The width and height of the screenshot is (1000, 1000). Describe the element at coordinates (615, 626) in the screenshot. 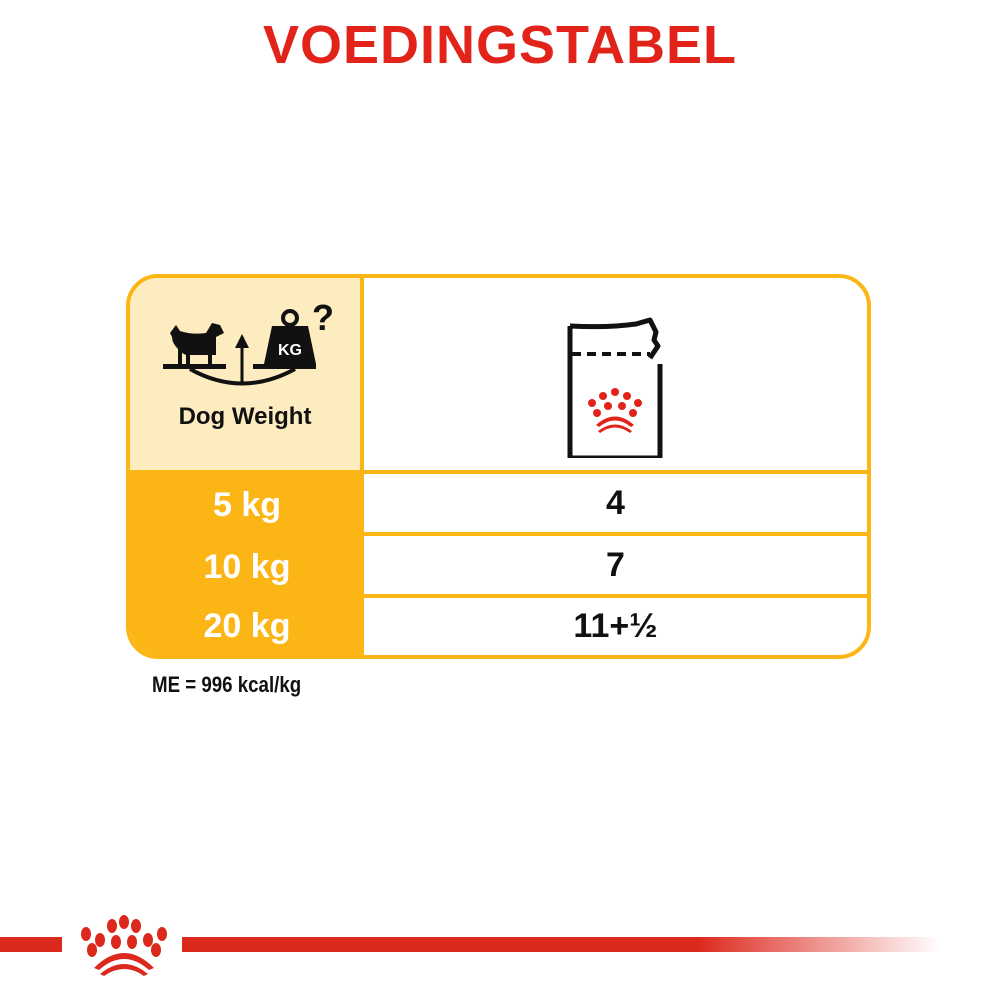

I see `pouch-count-cell: 11+½` at that location.